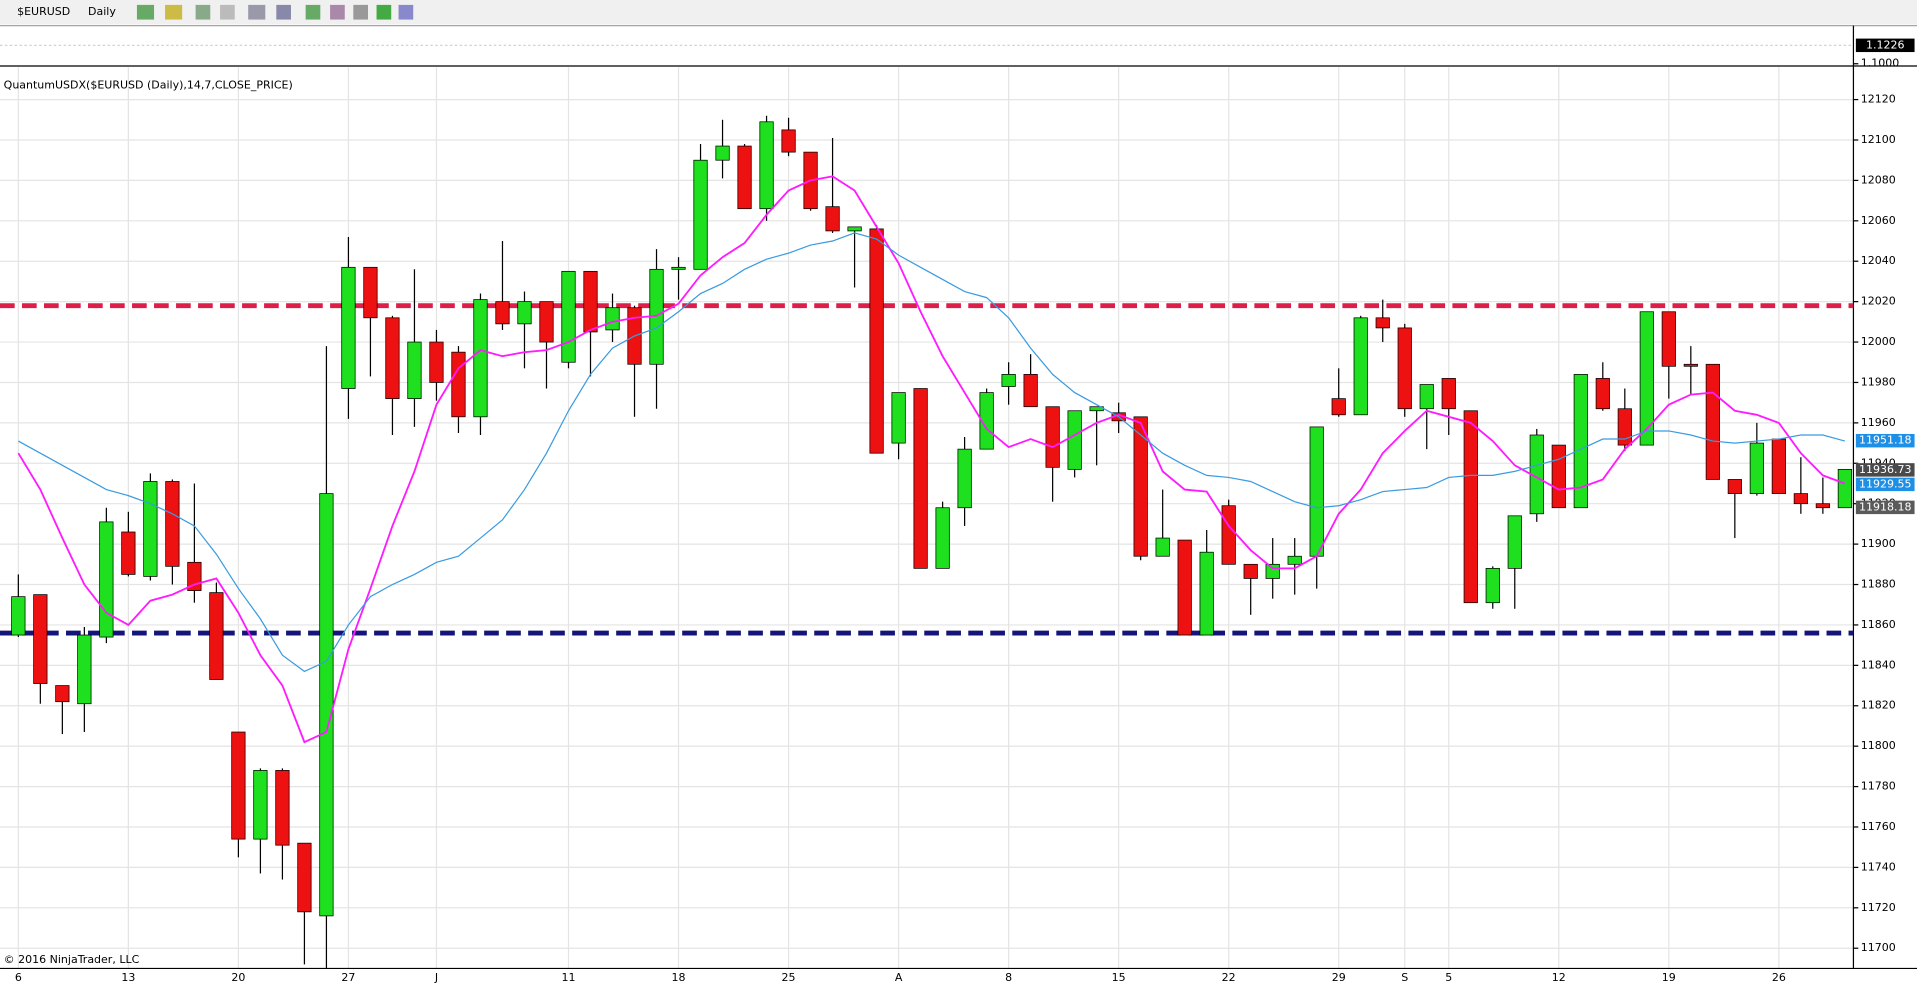 The width and height of the screenshot is (1917, 988). I want to click on y-tick-label: 11820, so click(1878, 705).